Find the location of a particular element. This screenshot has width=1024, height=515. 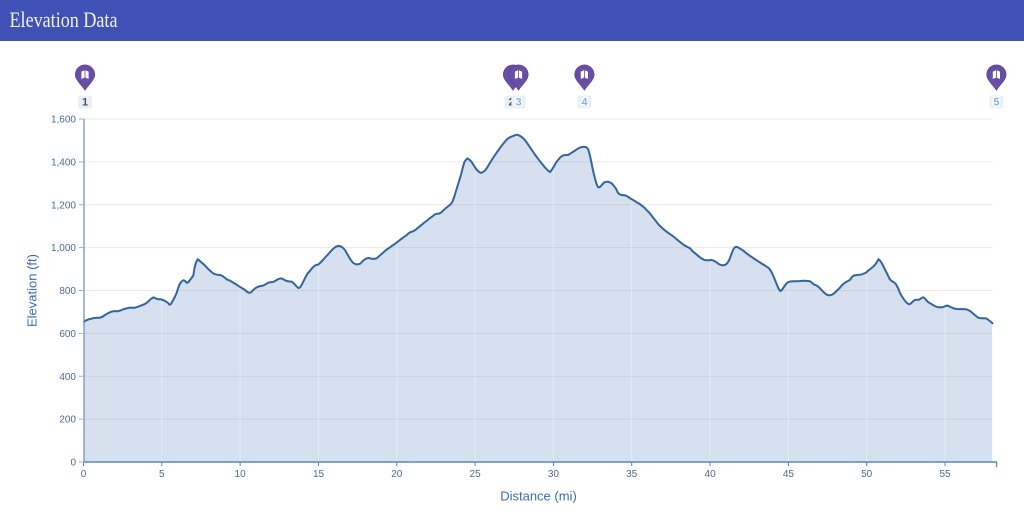

svg-text: 800 is located at coordinates (67, 291).